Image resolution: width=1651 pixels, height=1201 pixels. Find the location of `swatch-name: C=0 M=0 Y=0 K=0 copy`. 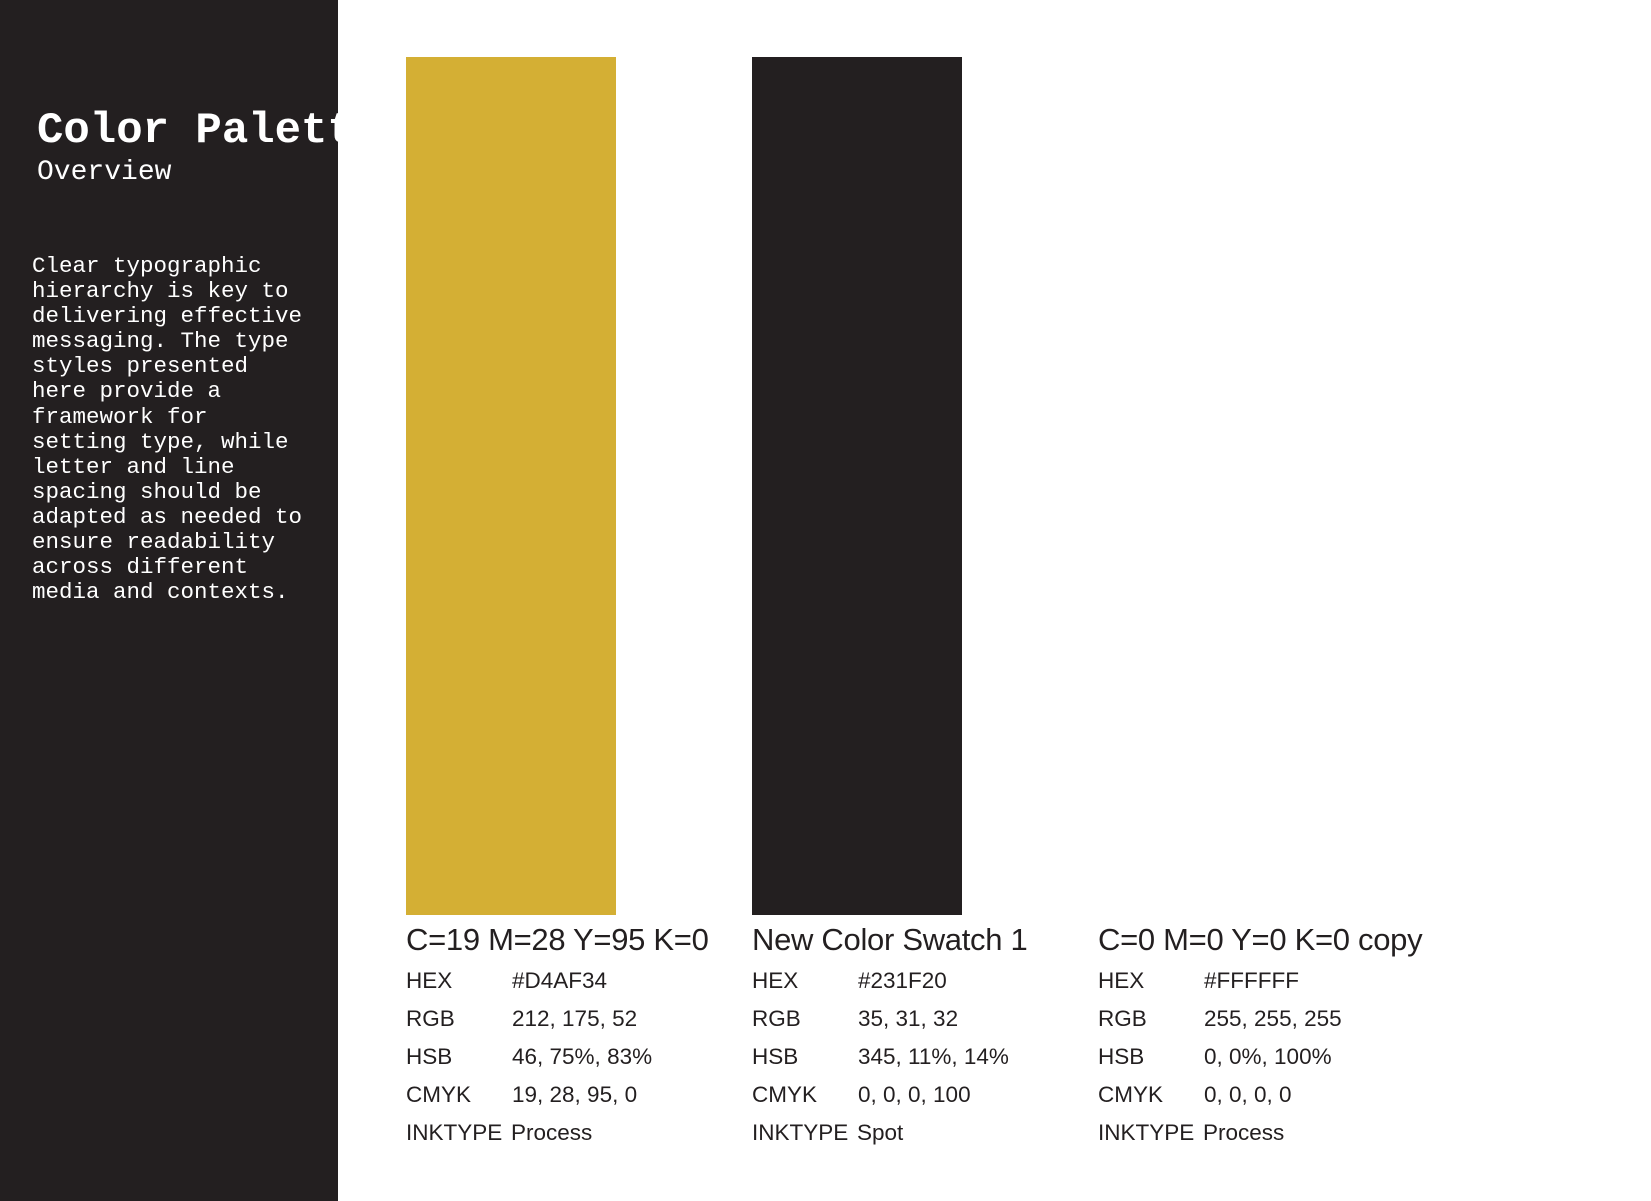

swatch-name: C=0 M=0 Y=0 K=0 copy is located at coordinates (1260, 939).